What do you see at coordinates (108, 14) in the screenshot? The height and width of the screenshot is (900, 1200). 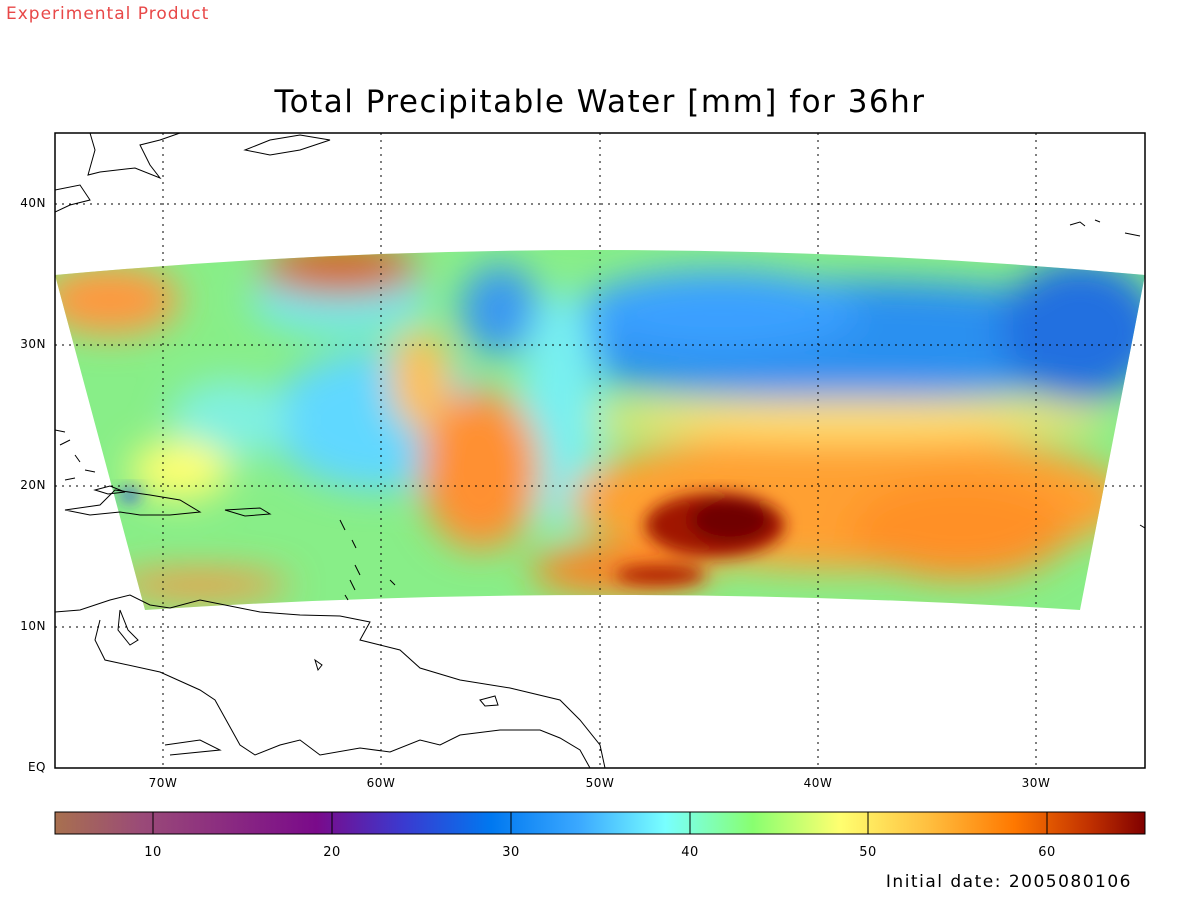 I see `experimental-product-label: Experimental Product` at bounding box center [108, 14].